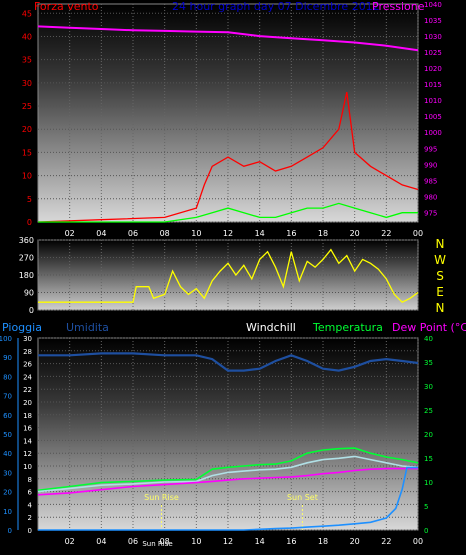  I want to click on rain-y-tick: 90, so click(7, 358).